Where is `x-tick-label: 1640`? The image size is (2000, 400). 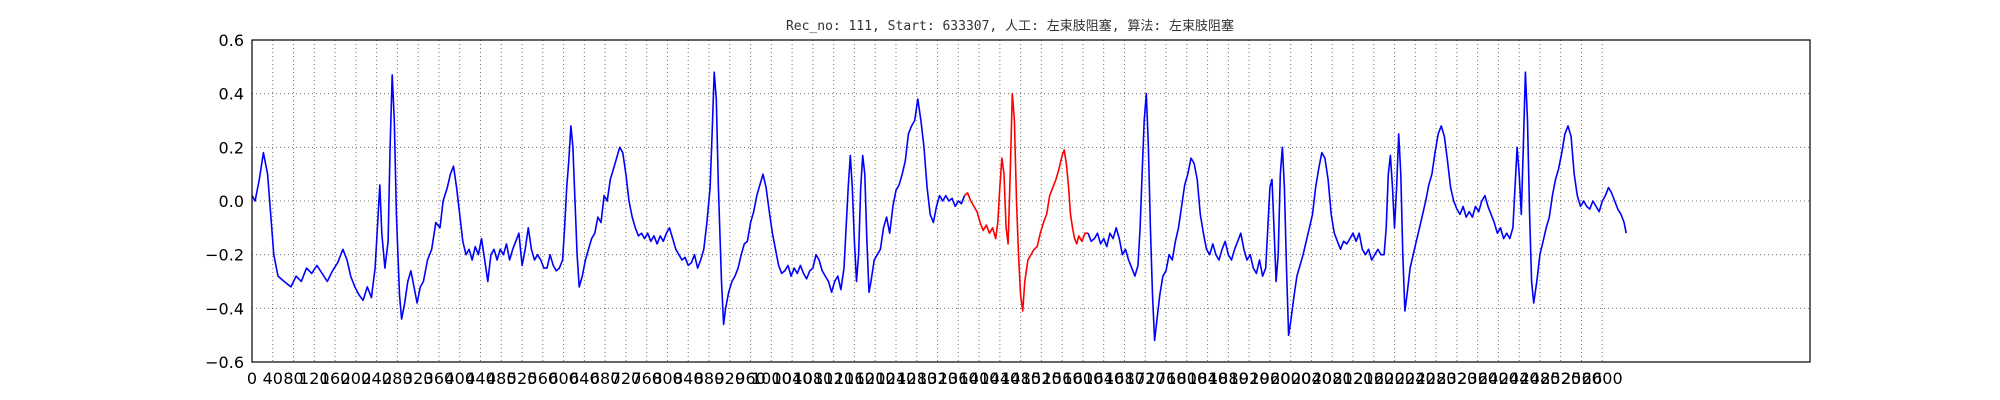 x-tick-label: 1640 is located at coordinates (1103, 378).